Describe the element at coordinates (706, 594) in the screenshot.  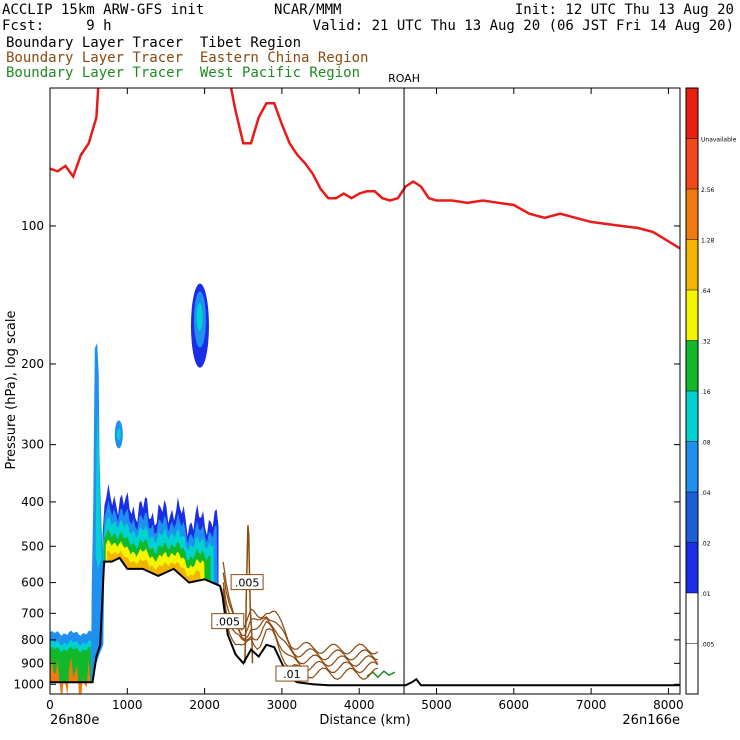
I see `colorbar-label-2: .01` at that location.